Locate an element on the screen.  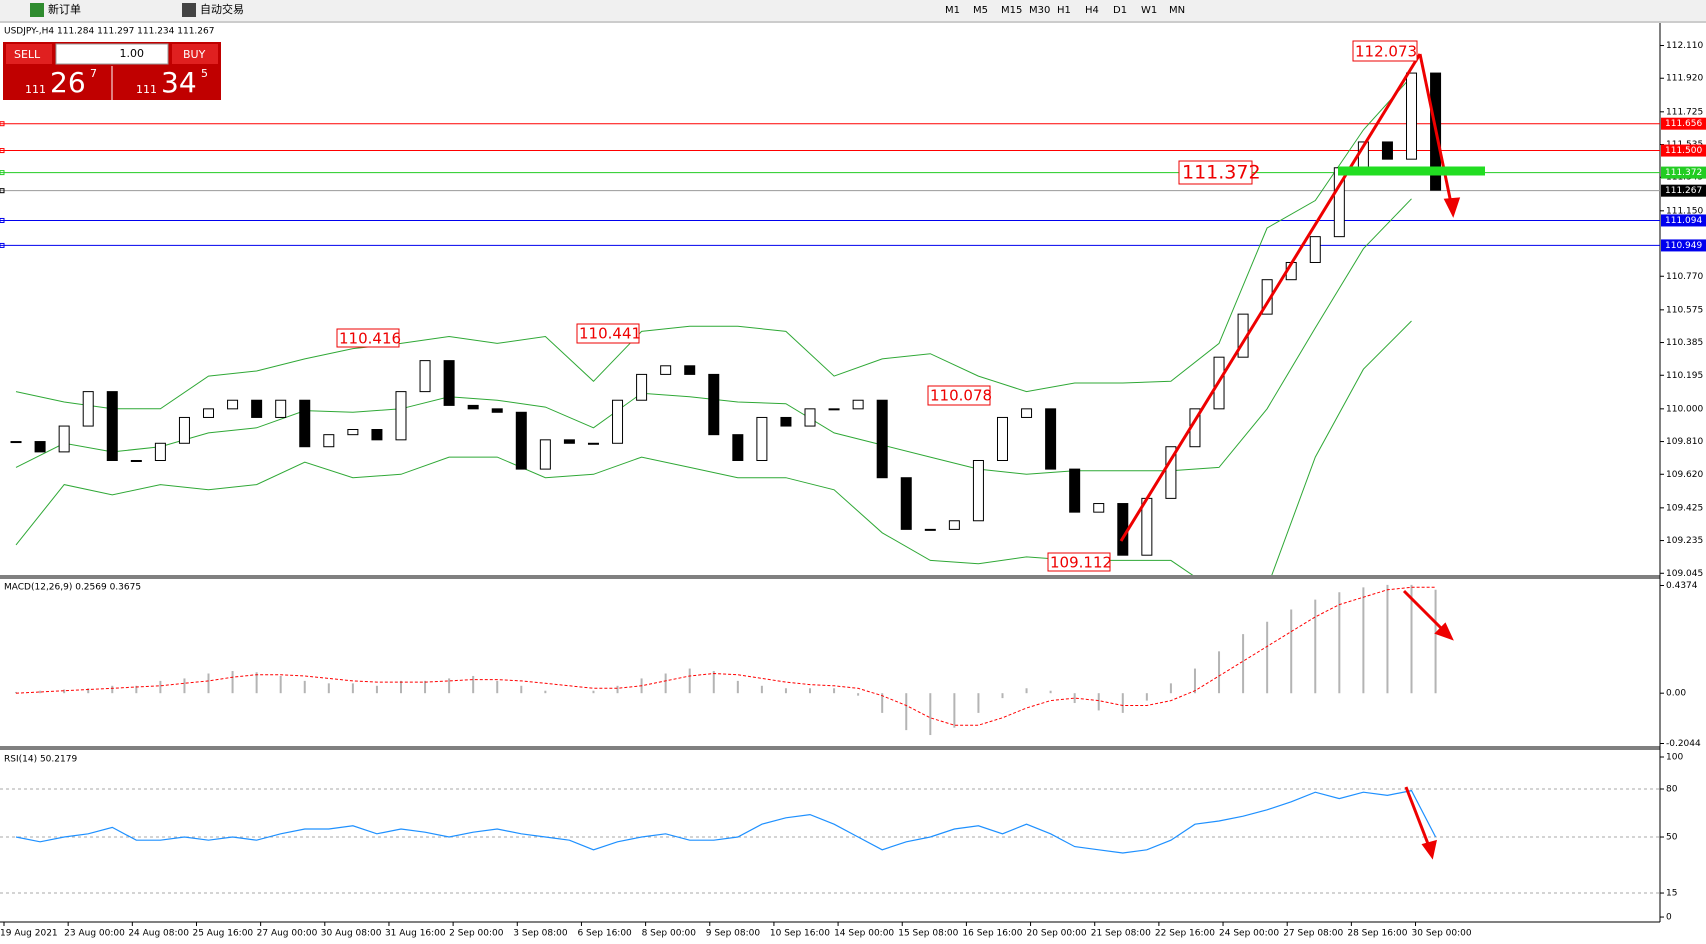
toolbar is located at coordinates (853, 10).